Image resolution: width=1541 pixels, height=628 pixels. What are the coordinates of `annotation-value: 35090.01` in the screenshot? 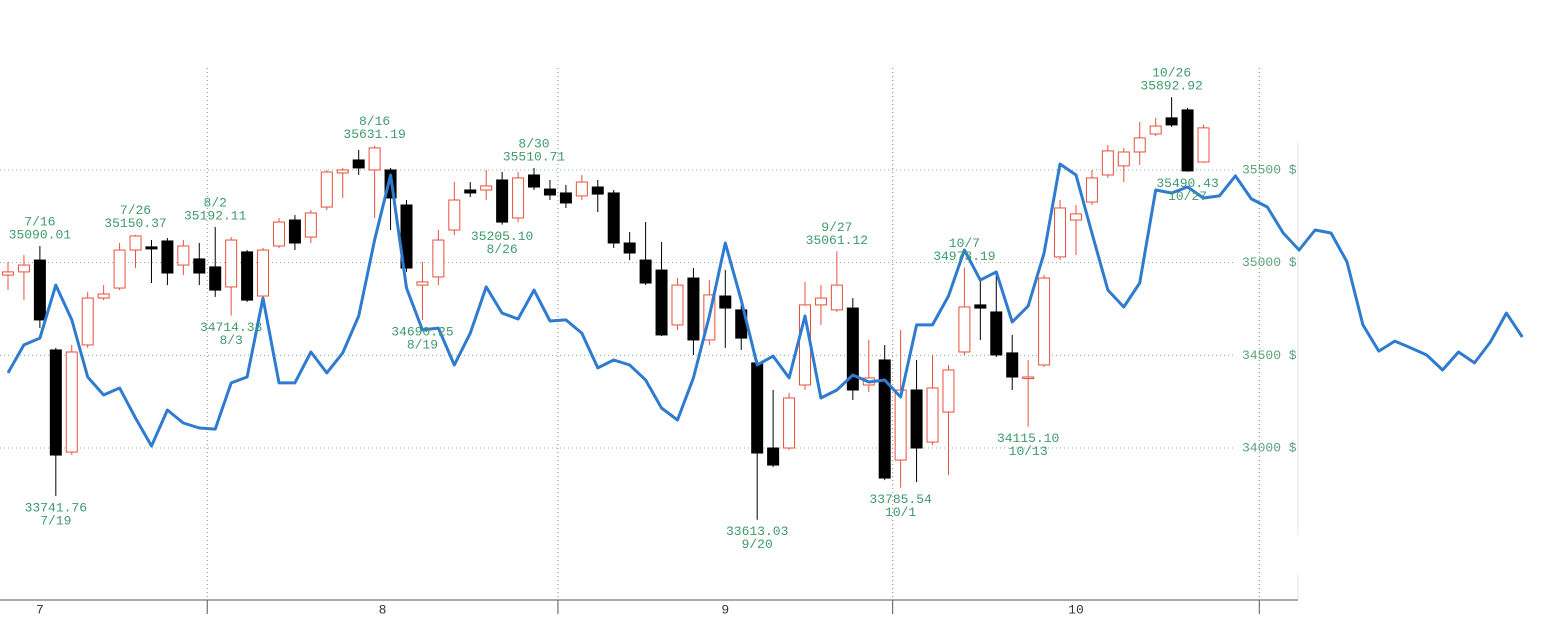 It's located at (40, 234).